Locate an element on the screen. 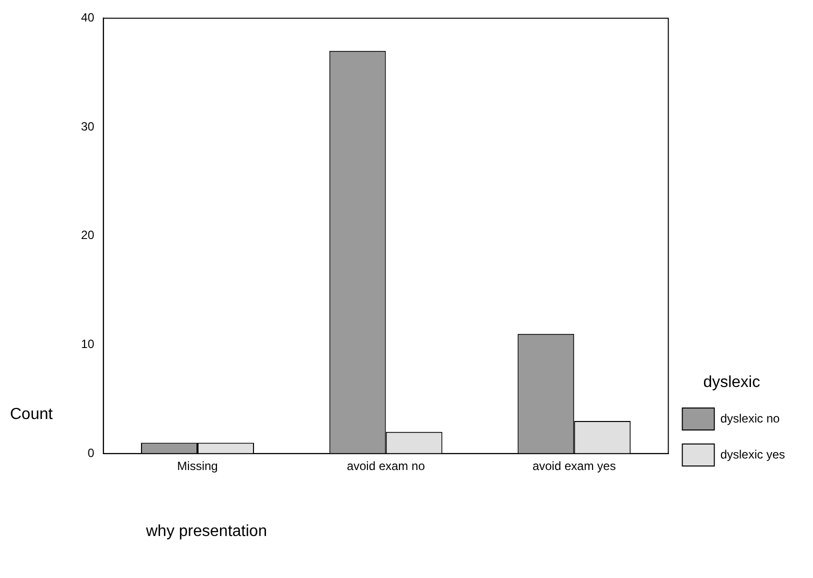  y-tick-label: 20 is located at coordinates (87, 235).